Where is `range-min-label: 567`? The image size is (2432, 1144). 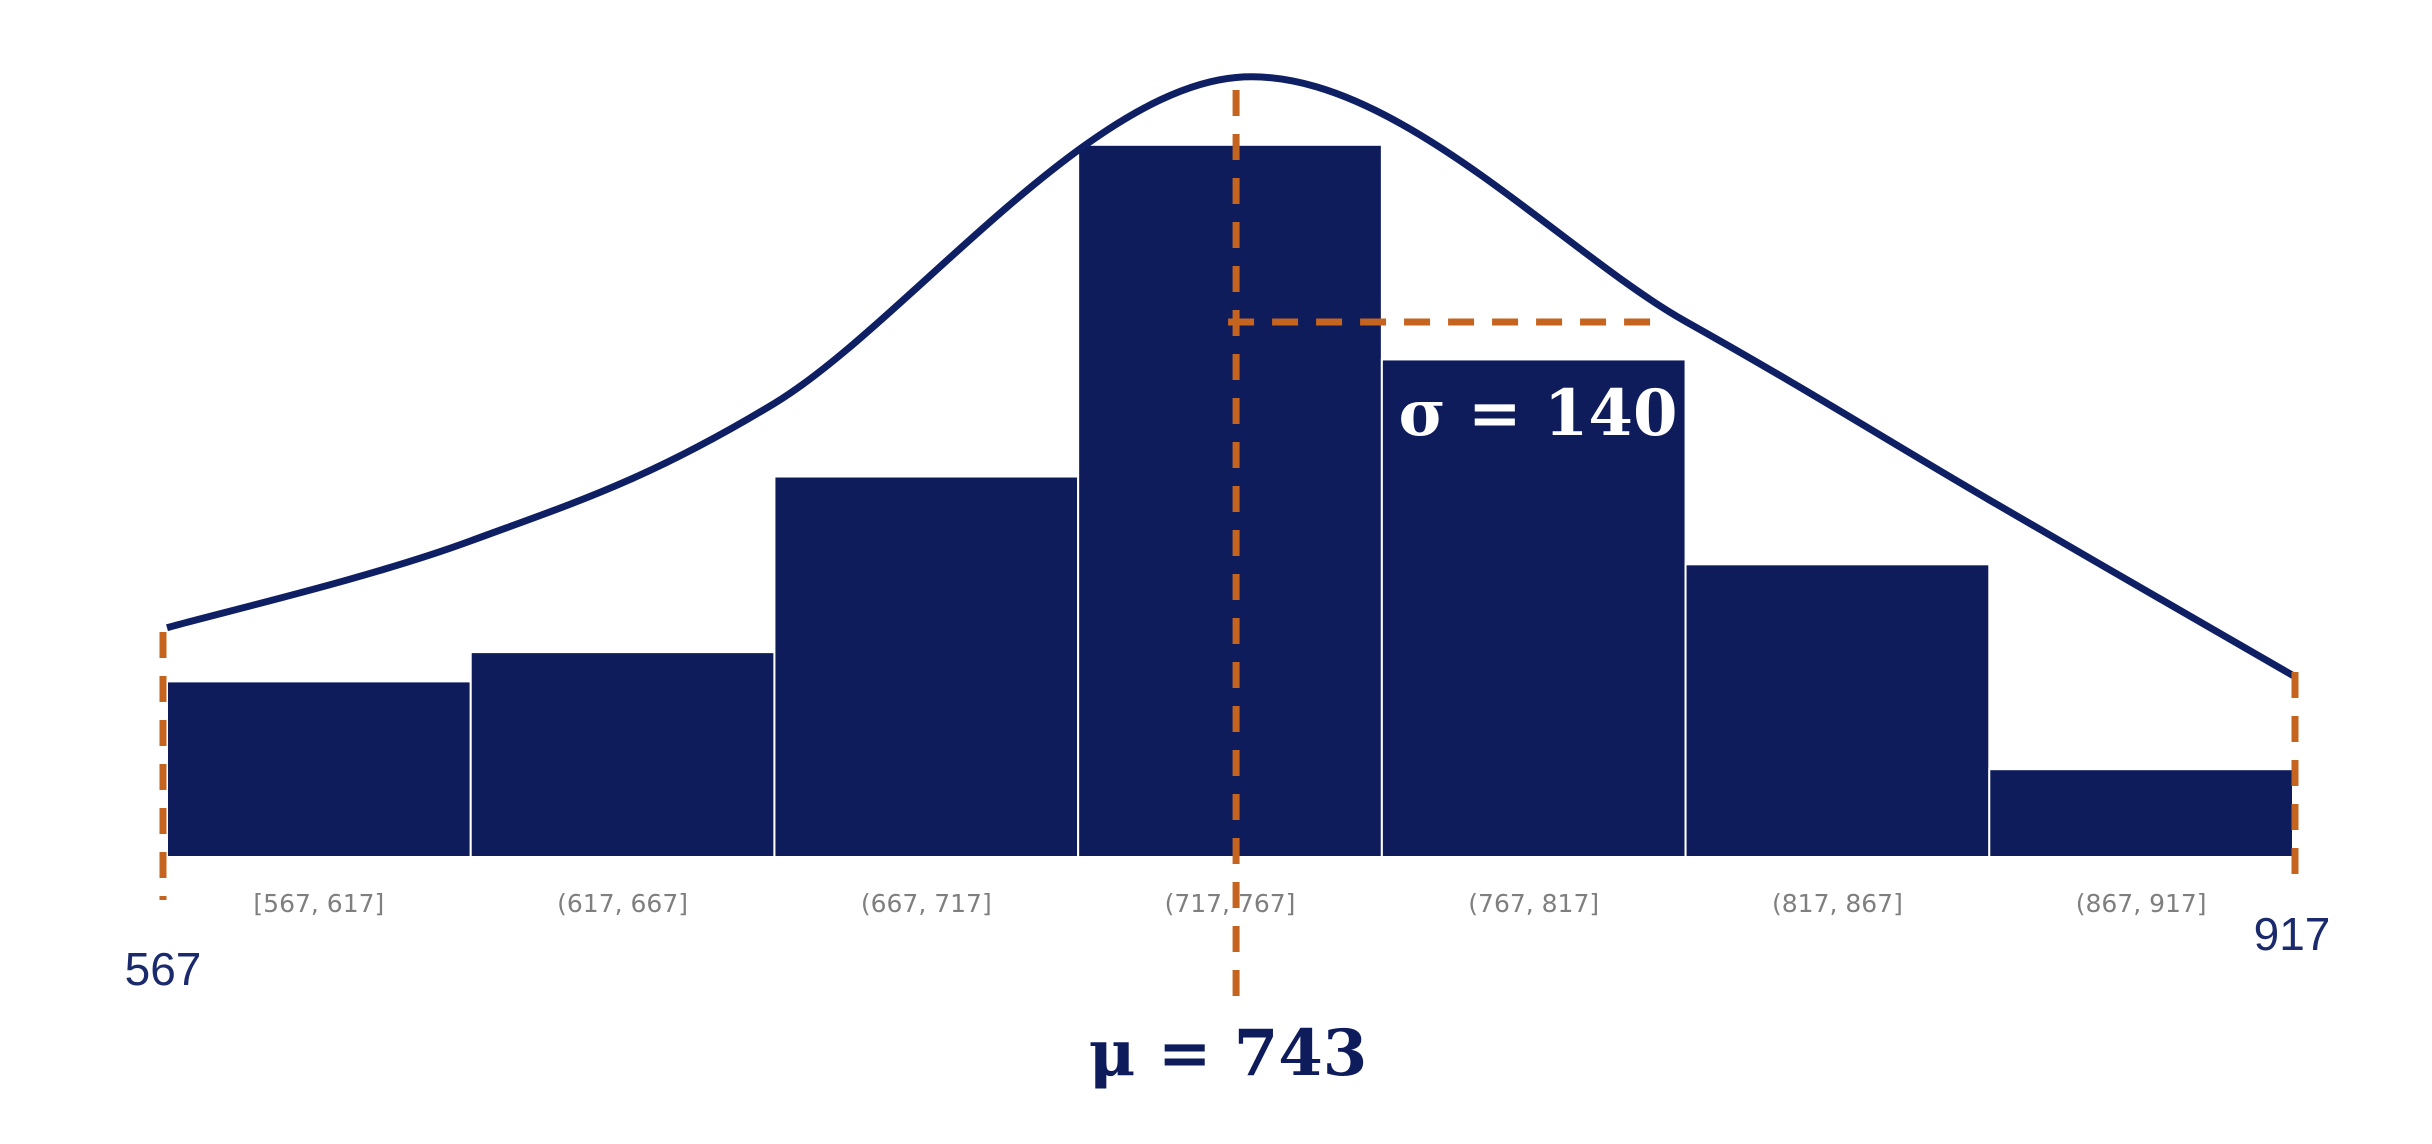 range-min-label: 567 is located at coordinates (163, 969).